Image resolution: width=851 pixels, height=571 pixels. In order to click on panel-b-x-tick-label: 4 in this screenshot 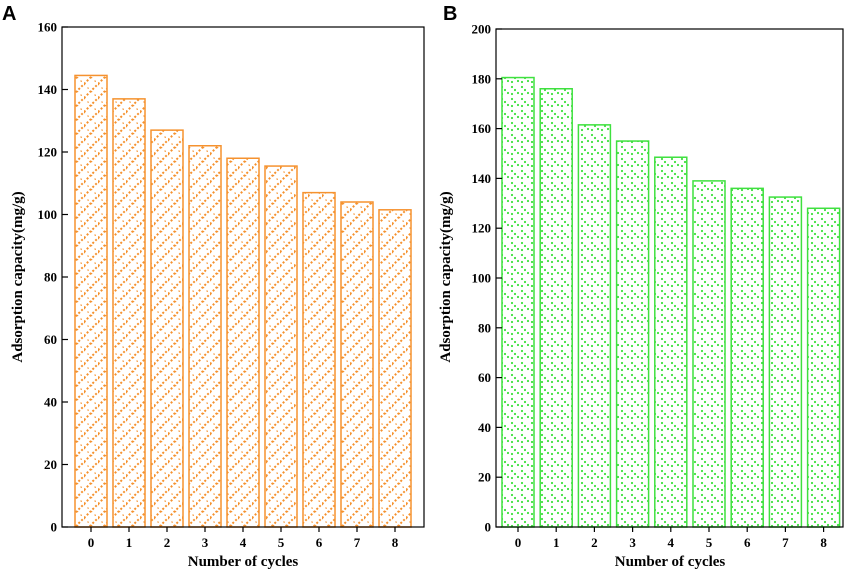, I will do `click(671, 542)`.